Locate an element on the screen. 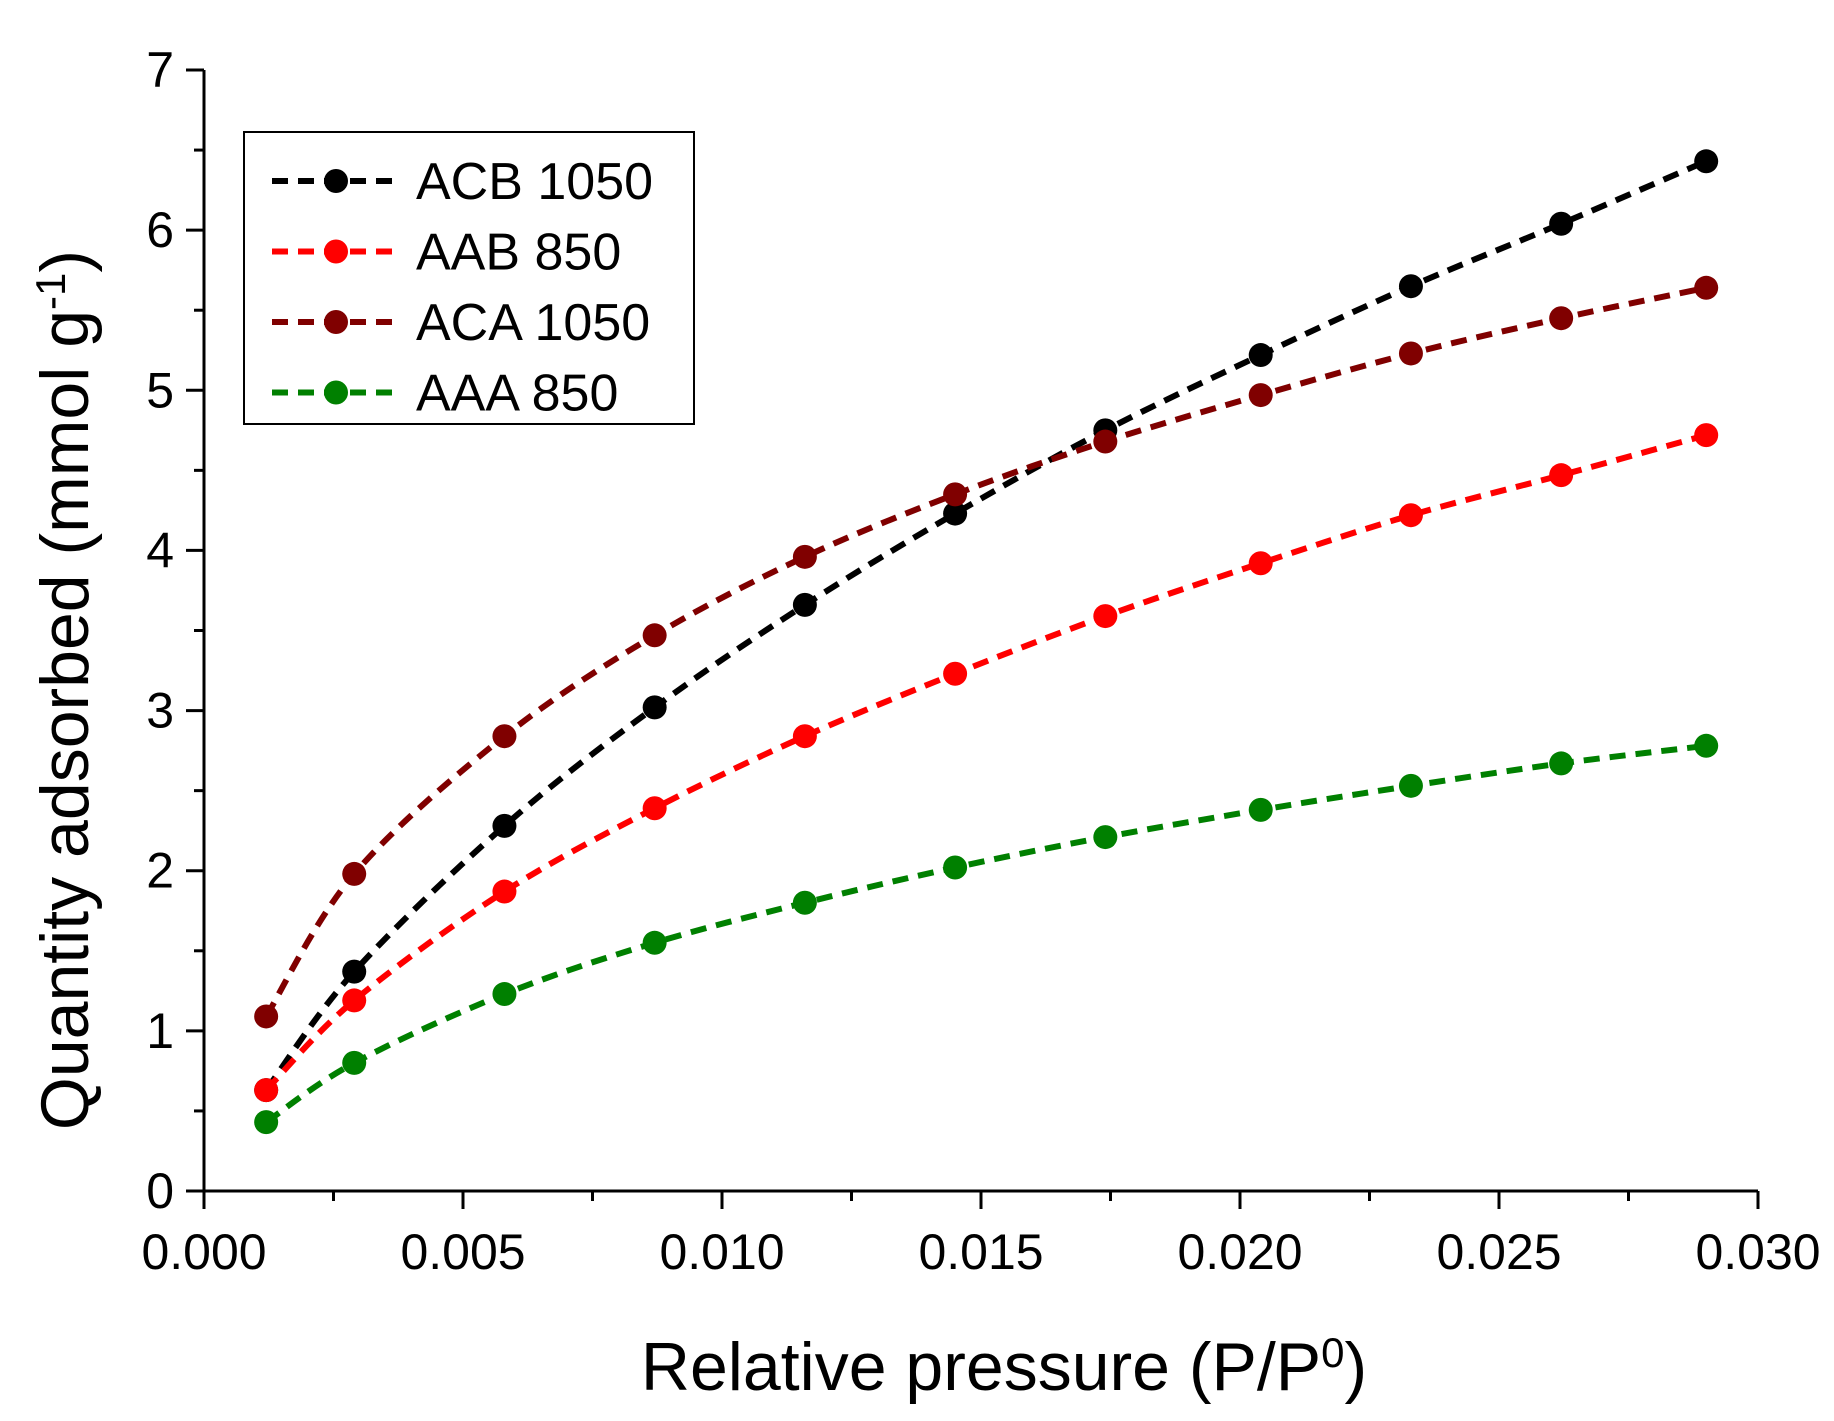 The width and height of the screenshot is (1834, 1421). x-tick-label: 0.010 is located at coordinates (721, 1252).